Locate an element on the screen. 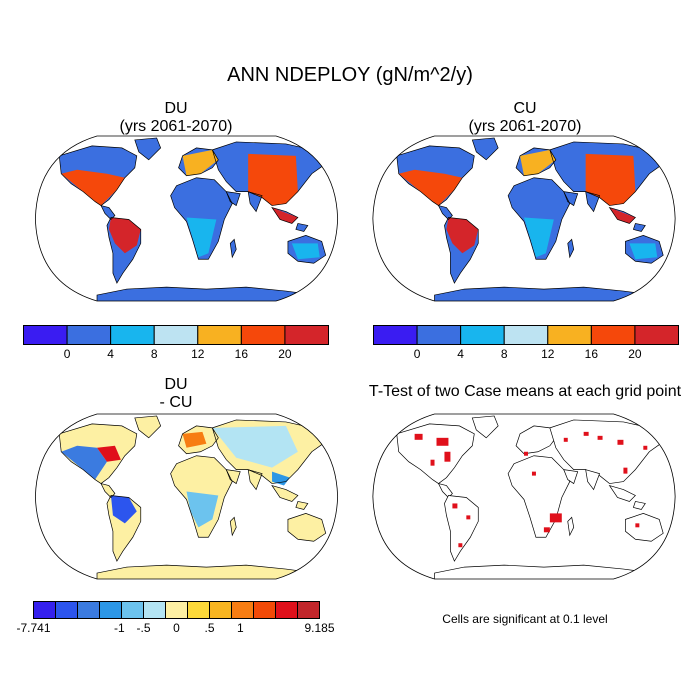 The width and height of the screenshot is (700, 700). colorbar-diff-label: .5 is located at coordinates (209, 628).